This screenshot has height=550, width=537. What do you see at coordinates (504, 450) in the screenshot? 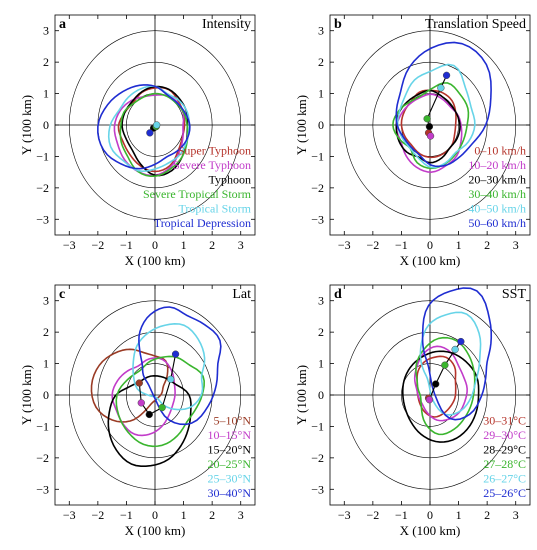
I see `legend-entry: 28–29°C` at bounding box center [504, 450].